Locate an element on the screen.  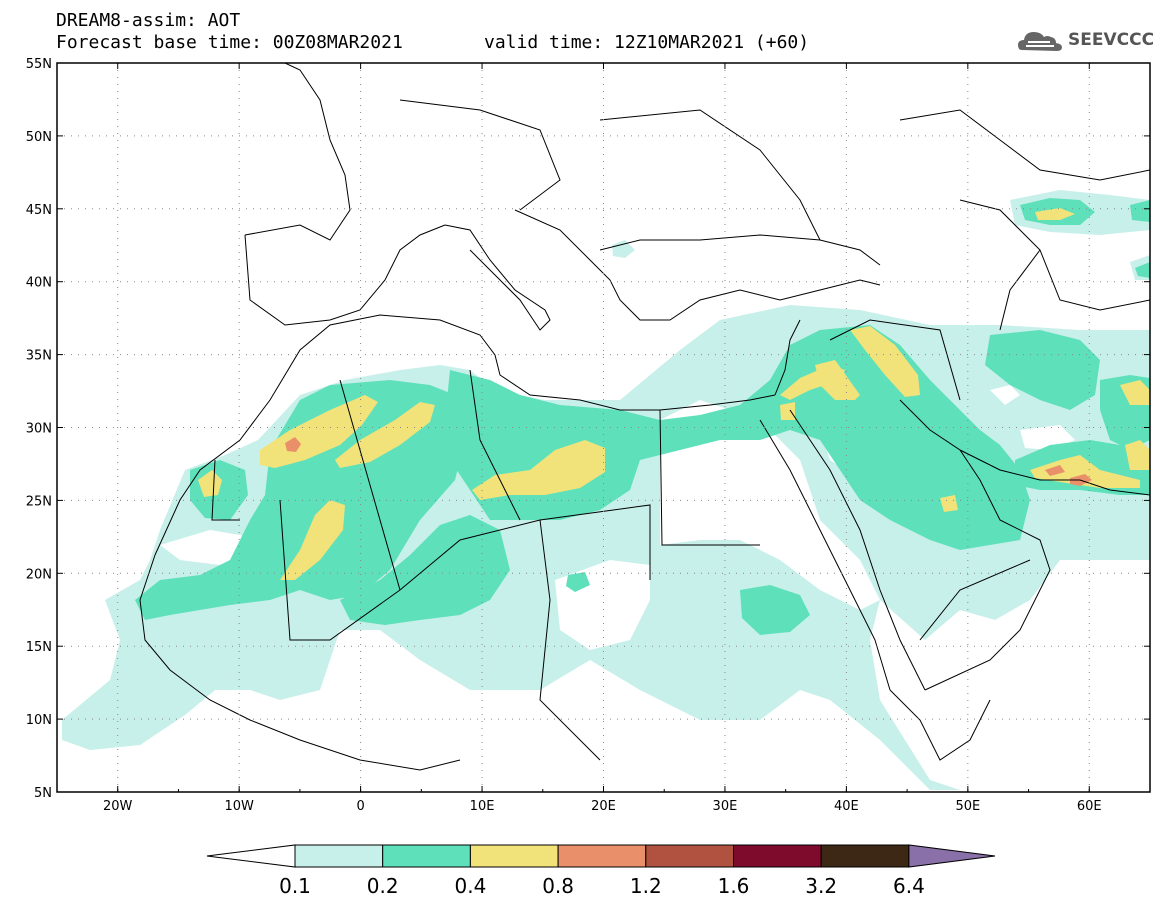
lat-label: 20N is located at coordinates (39, 574).